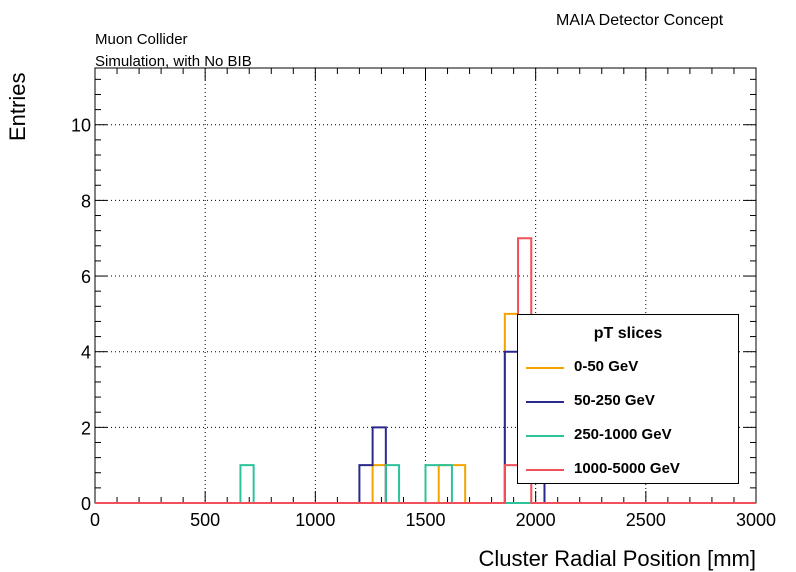 The width and height of the screenshot is (796, 572). Describe the element at coordinates (17, 106) in the screenshot. I see `y-axis-label: Entries` at that location.